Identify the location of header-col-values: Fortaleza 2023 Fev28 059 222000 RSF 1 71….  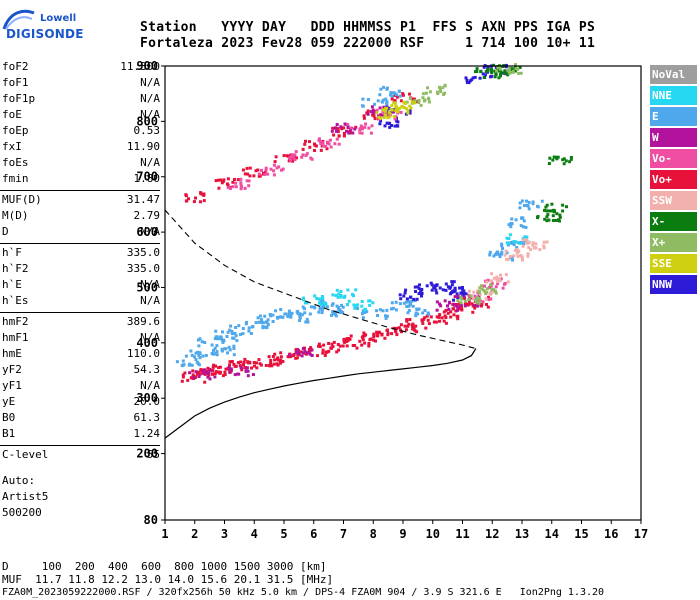
(368, 43).